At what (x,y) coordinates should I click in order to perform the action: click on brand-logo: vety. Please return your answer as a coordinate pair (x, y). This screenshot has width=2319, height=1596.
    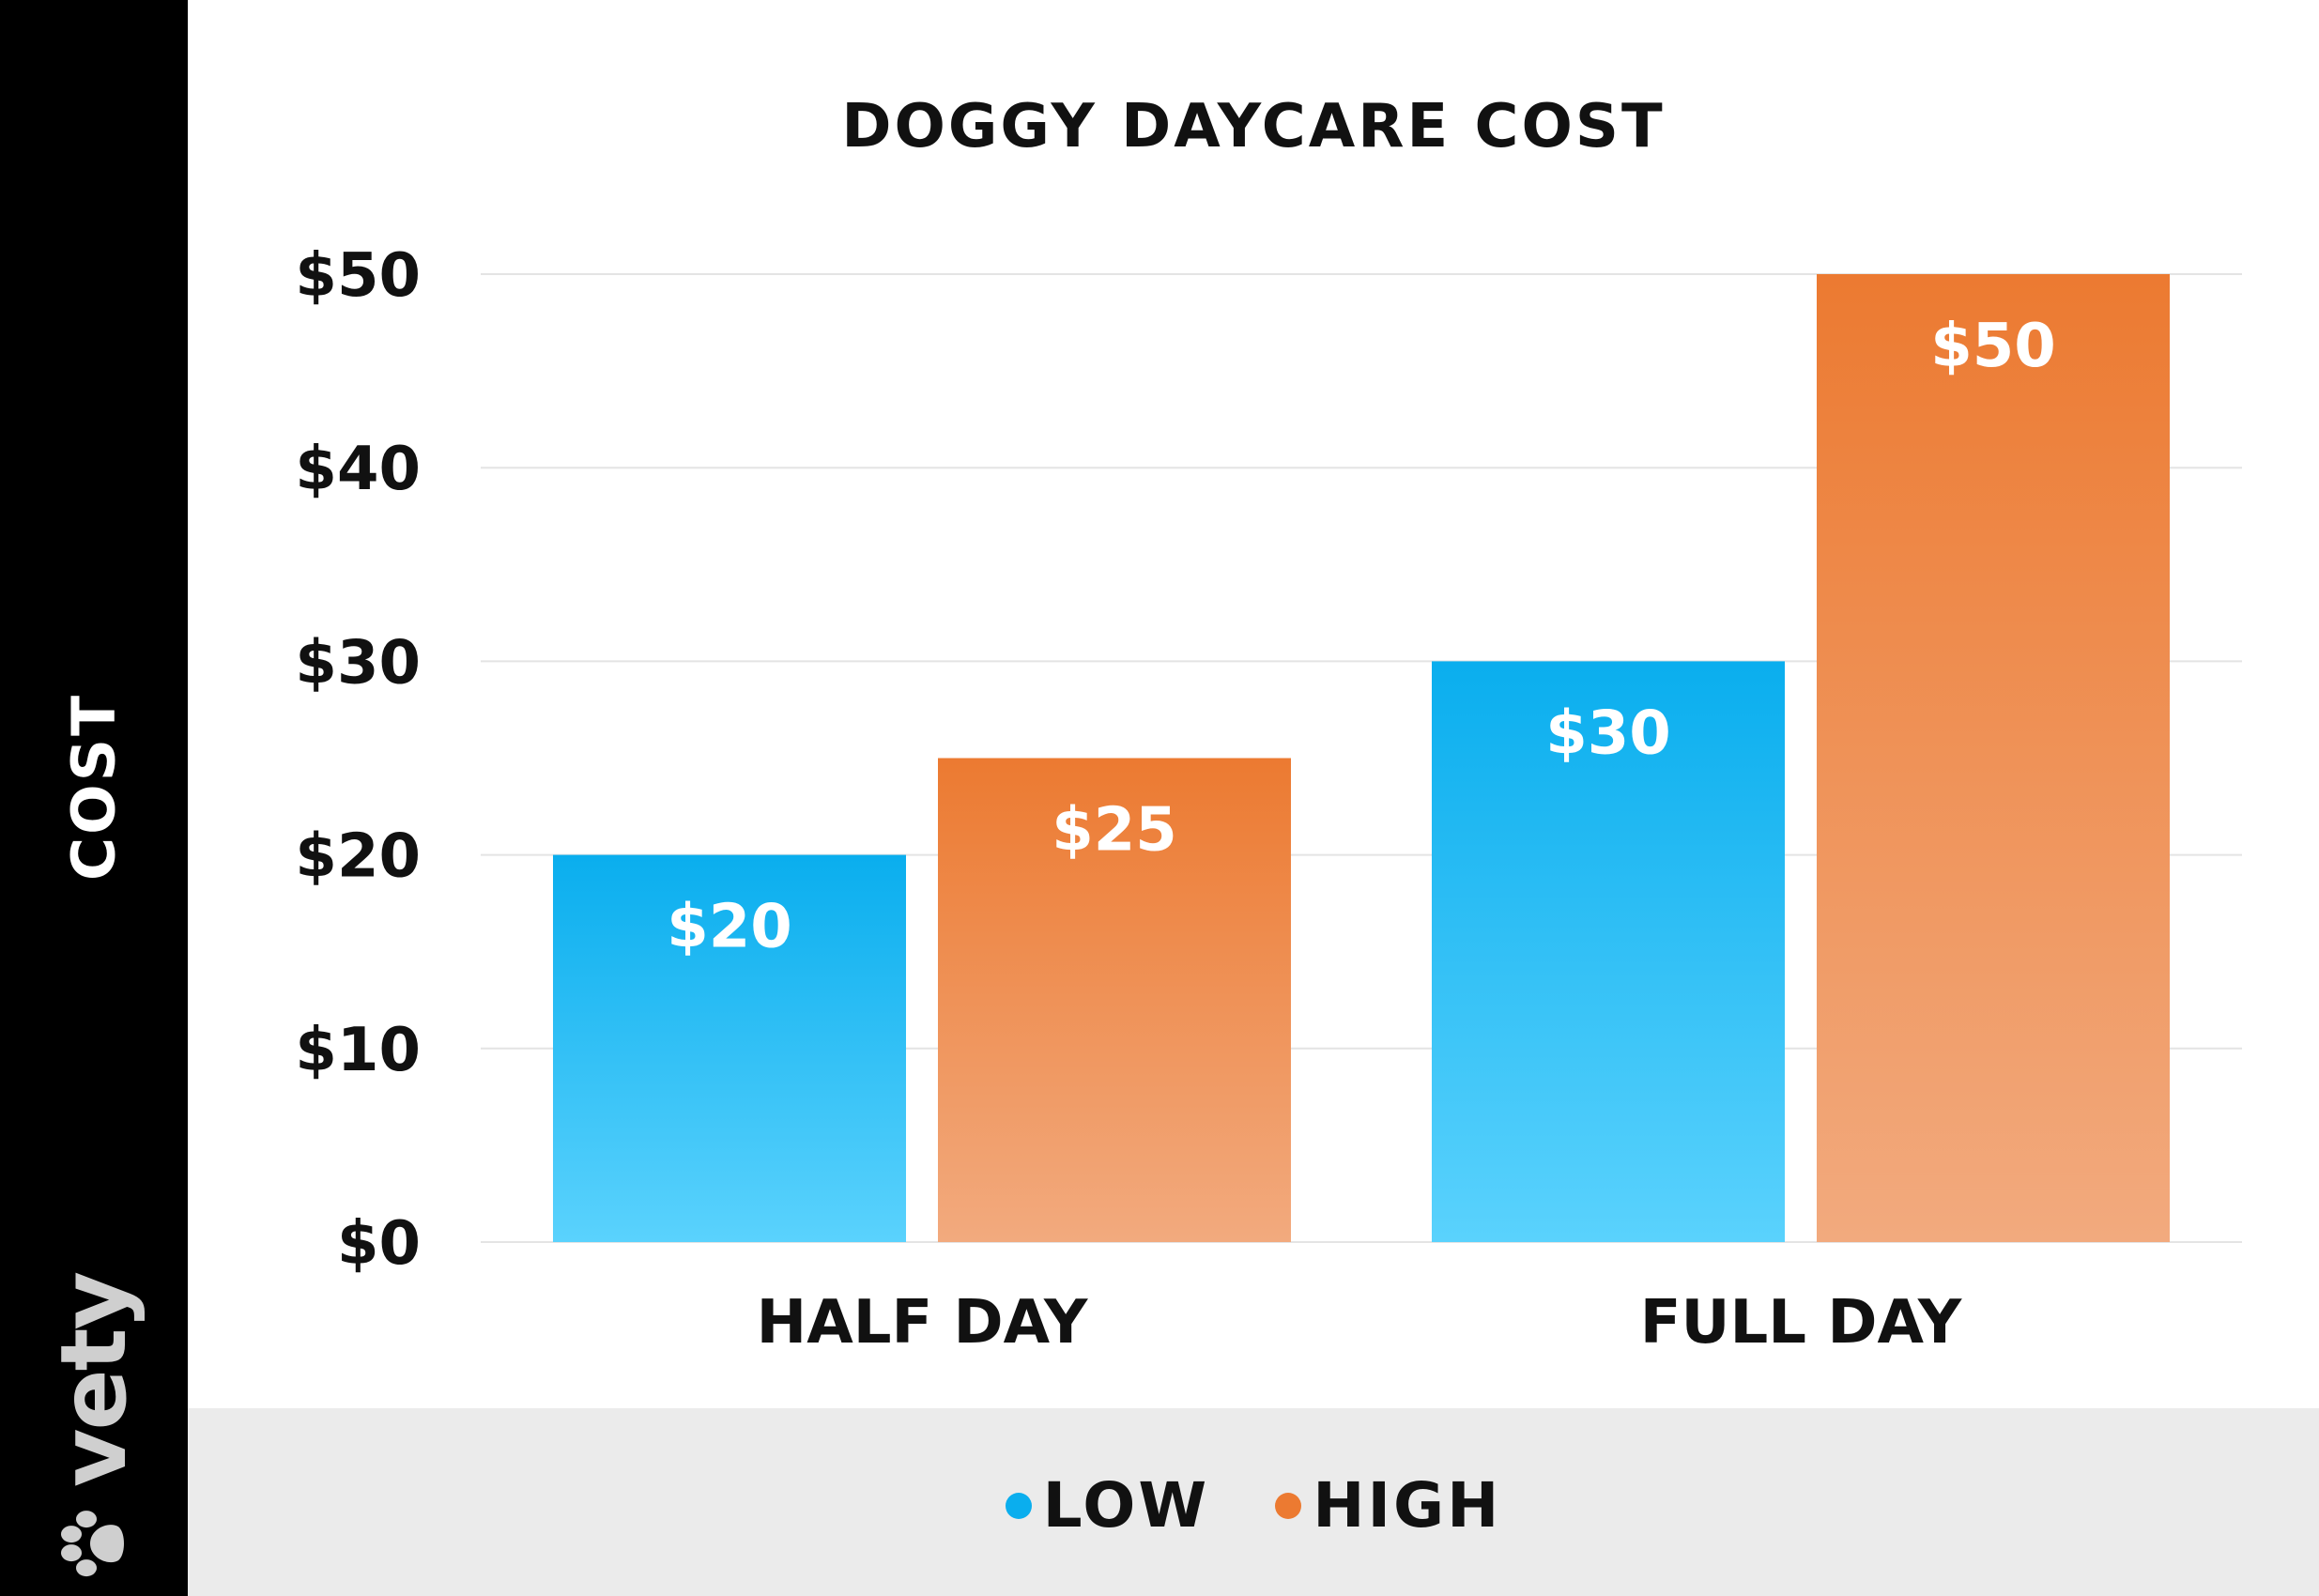
    Looking at the image, I should click on (93, 1427).